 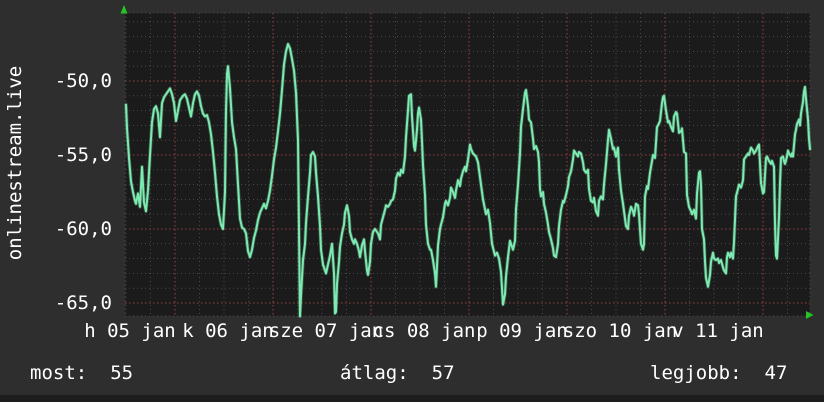 I want to click on x-tick-label: v 11 jan, so click(x=718, y=331).